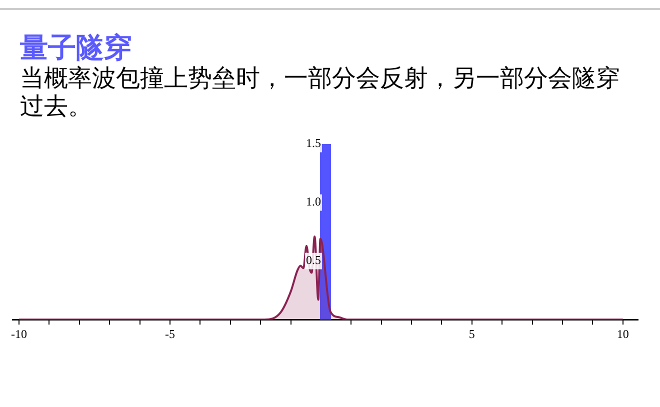 Image resolution: width=660 pixels, height=407 pixels. Describe the element at coordinates (320, 92) in the screenshot. I see `chart-subtitle: 当概率波包撞上势垒时，一部分会反射，另一部分会隧穿过去。` at that location.